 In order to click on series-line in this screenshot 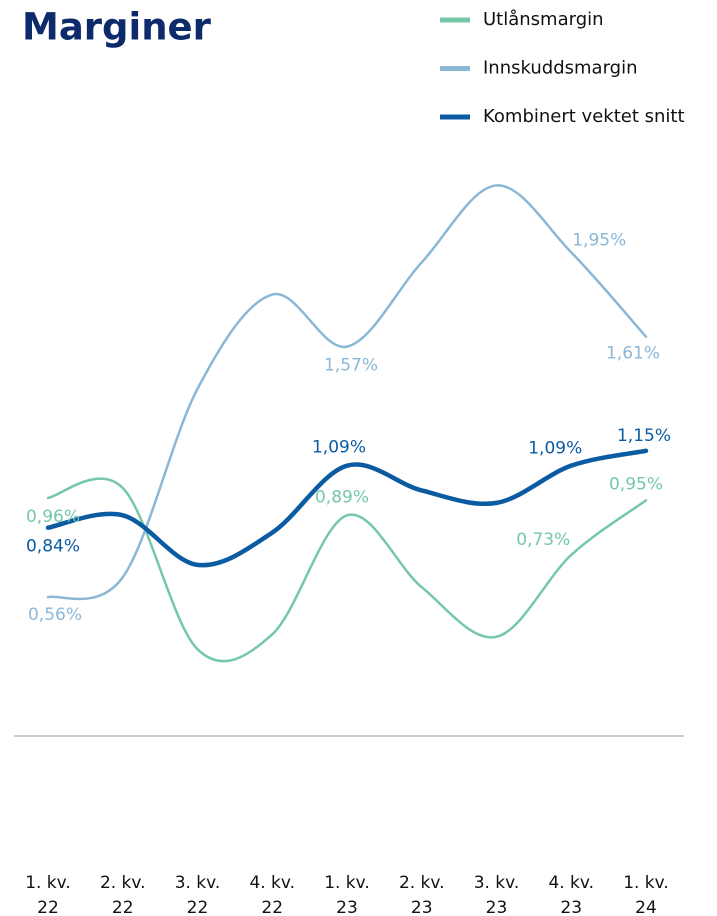, I will do `click(347, 508)`.